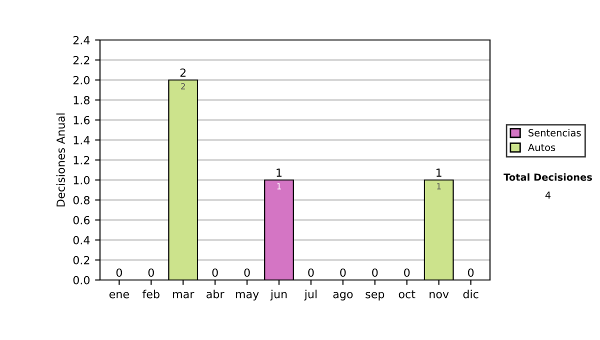 The height and width of the screenshot is (340, 600). I want to click on y-tick-label: 0.8, so click(81, 200).